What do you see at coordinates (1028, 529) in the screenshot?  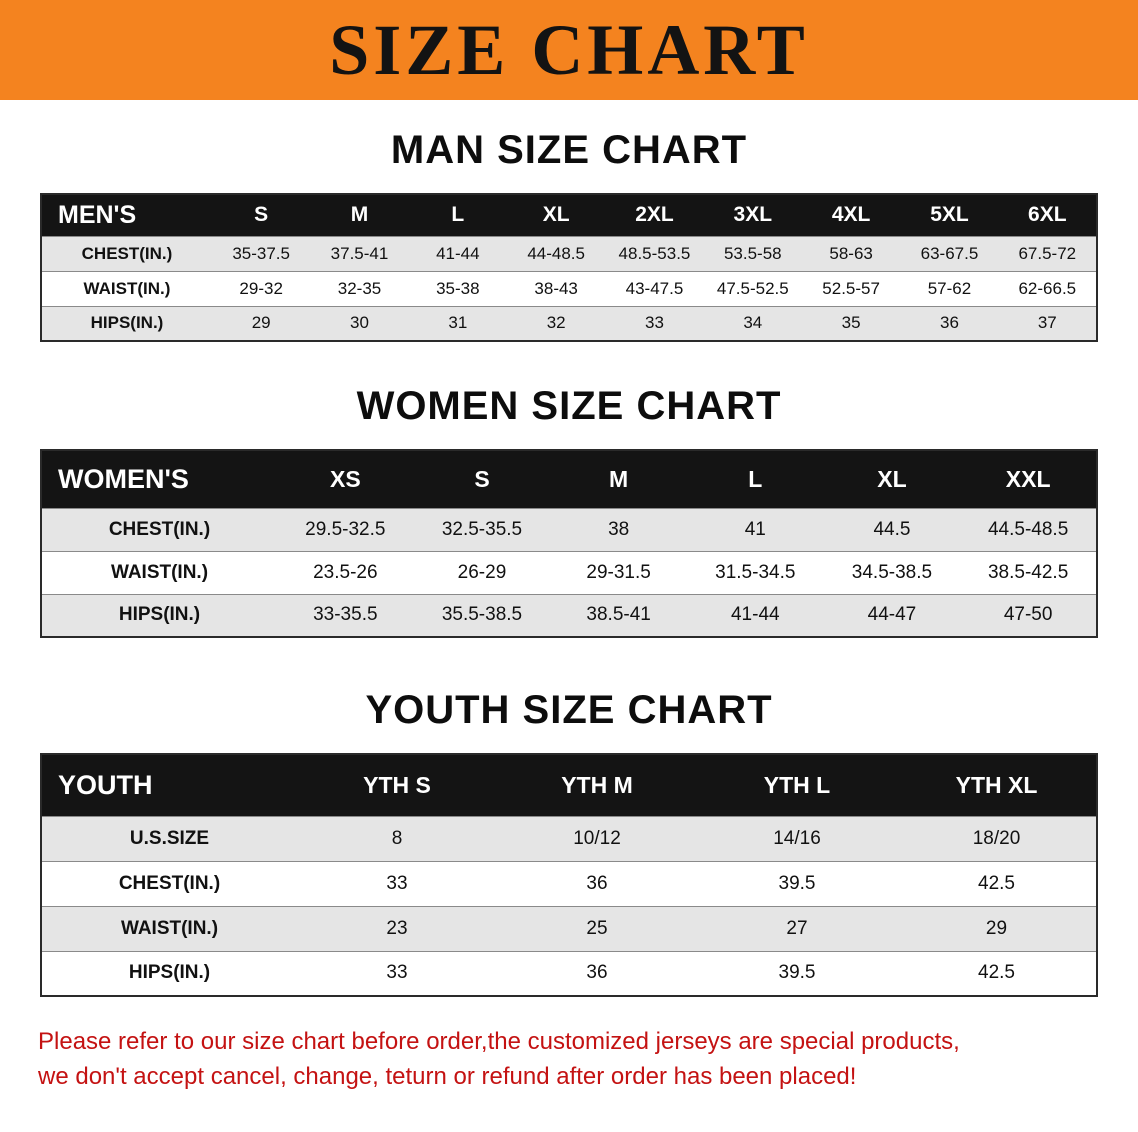 I see `size-value: 44.5-48.5` at bounding box center [1028, 529].